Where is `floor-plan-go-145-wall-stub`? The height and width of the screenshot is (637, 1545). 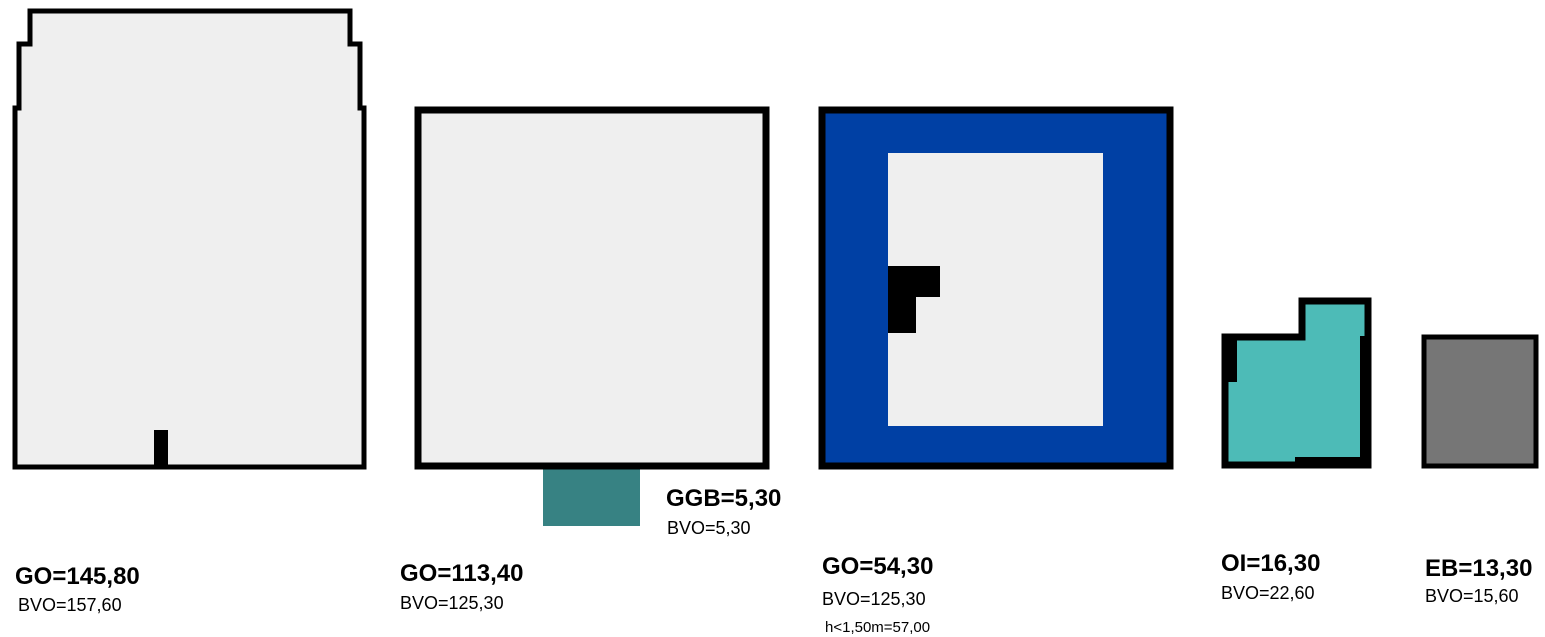
floor-plan-go-145-wall-stub is located at coordinates (161, 448).